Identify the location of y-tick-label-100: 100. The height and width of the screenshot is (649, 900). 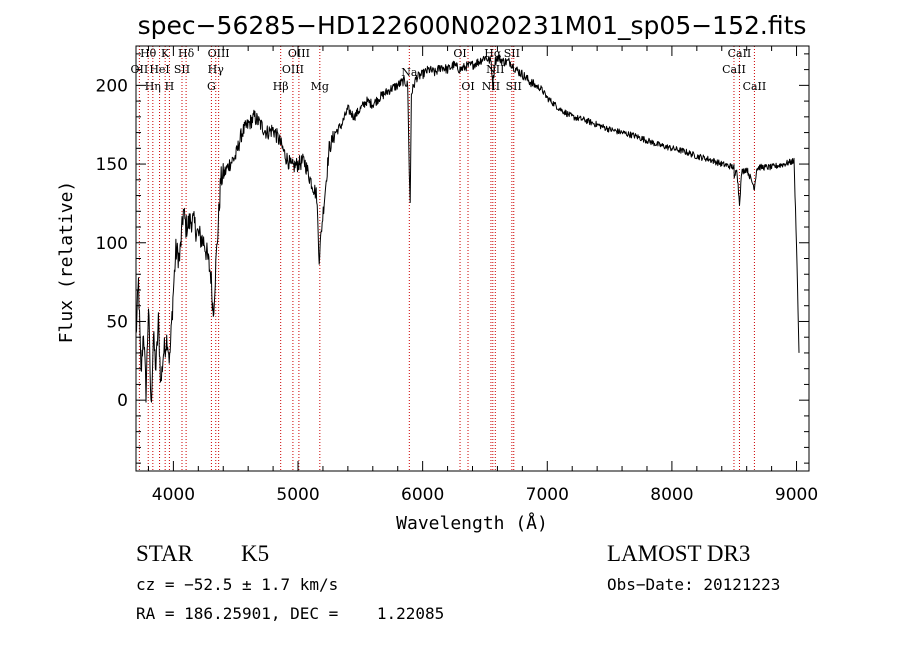
(112, 244).